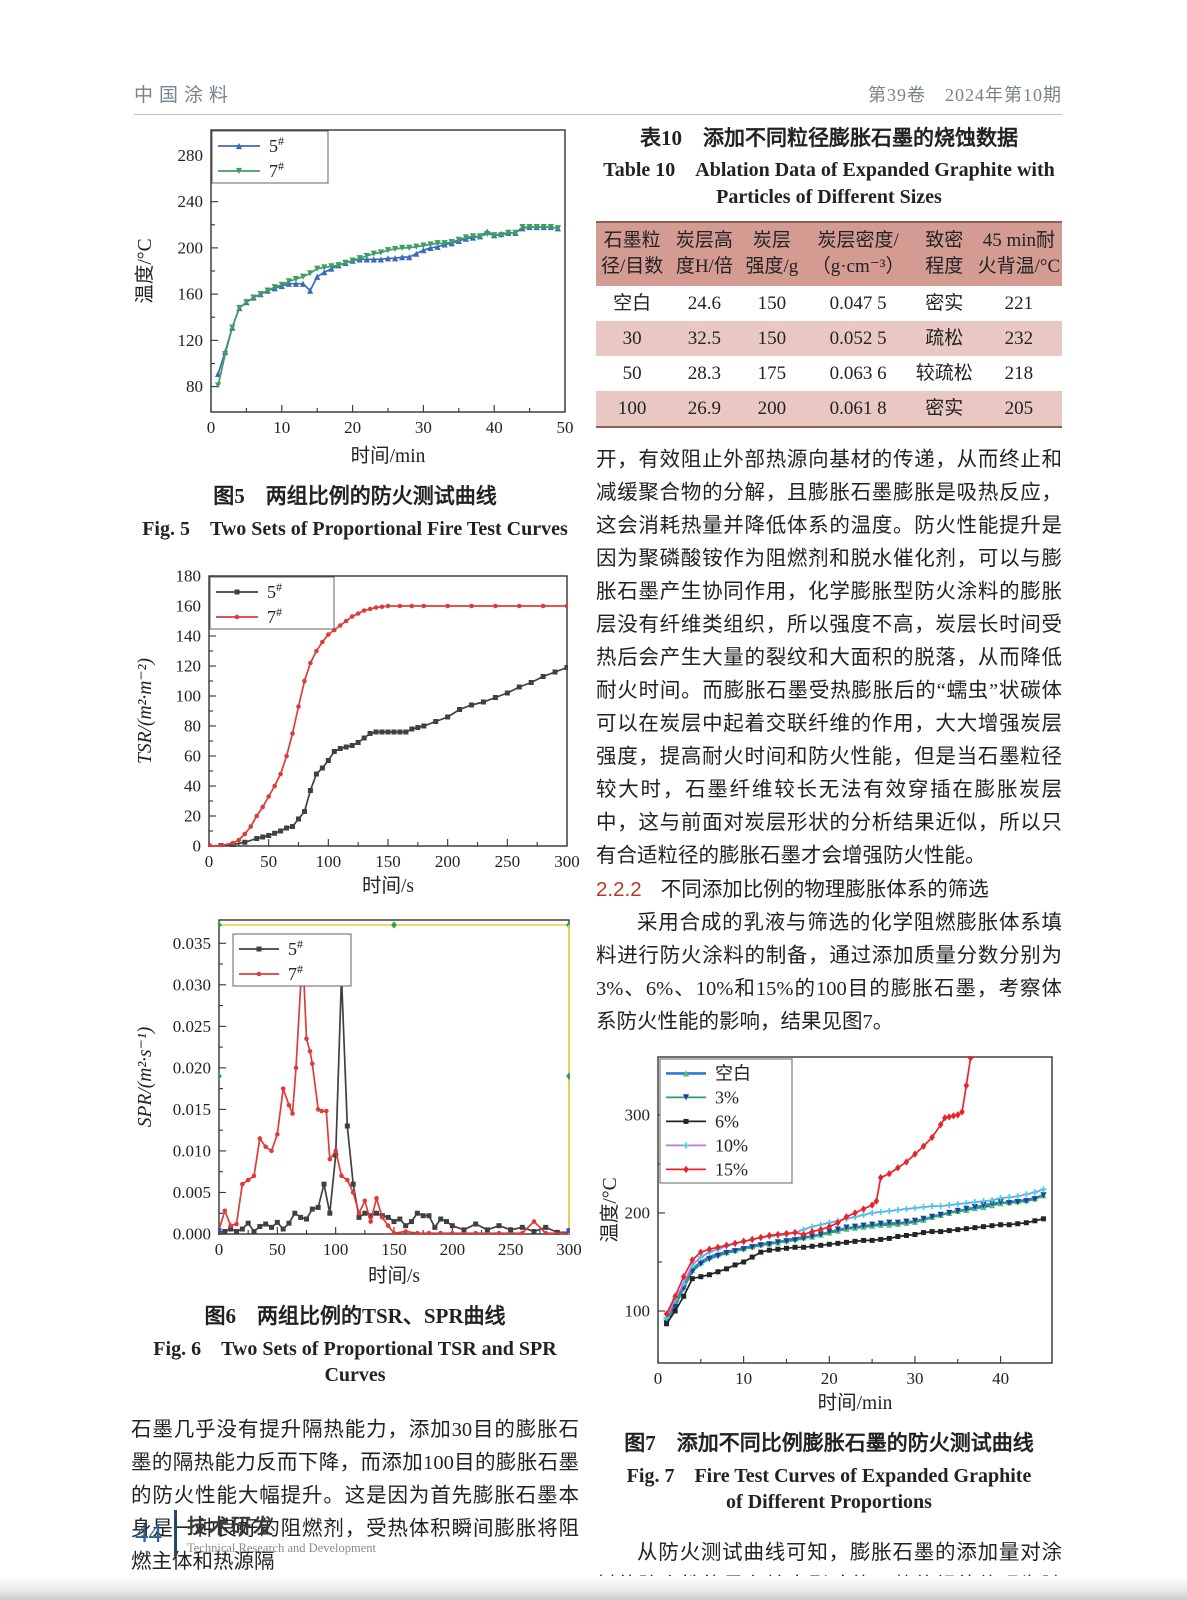 The width and height of the screenshot is (1187, 1600). What do you see at coordinates (192, 1234) in the screenshot?
I see `svg-text: 0.000` at bounding box center [192, 1234].